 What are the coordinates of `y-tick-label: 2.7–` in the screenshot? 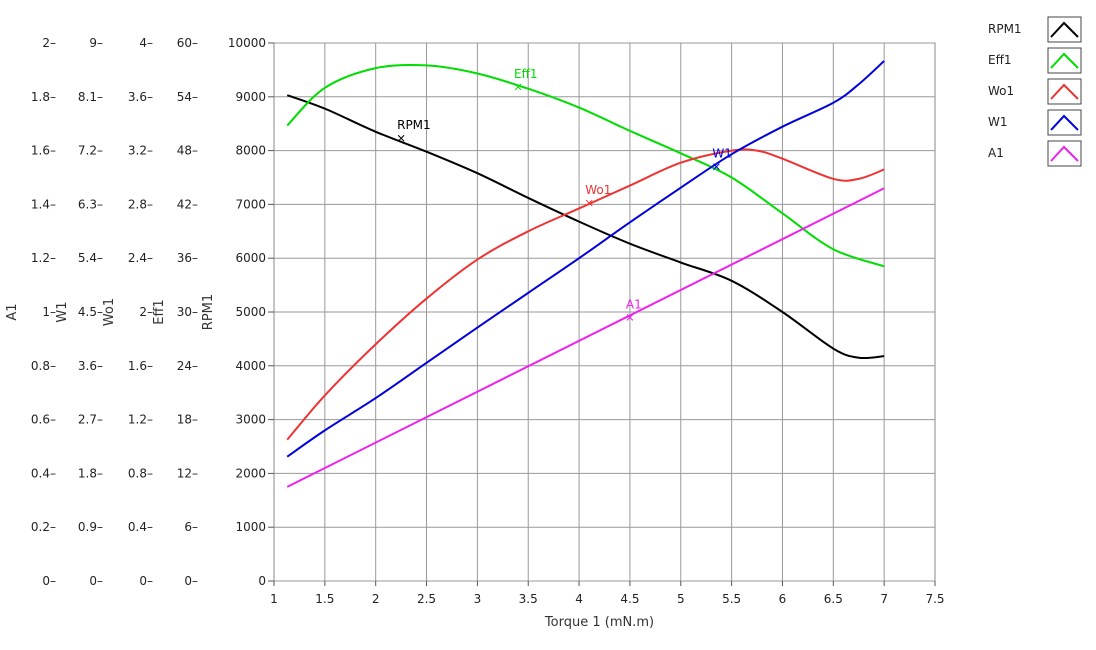 It's located at (90, 420).